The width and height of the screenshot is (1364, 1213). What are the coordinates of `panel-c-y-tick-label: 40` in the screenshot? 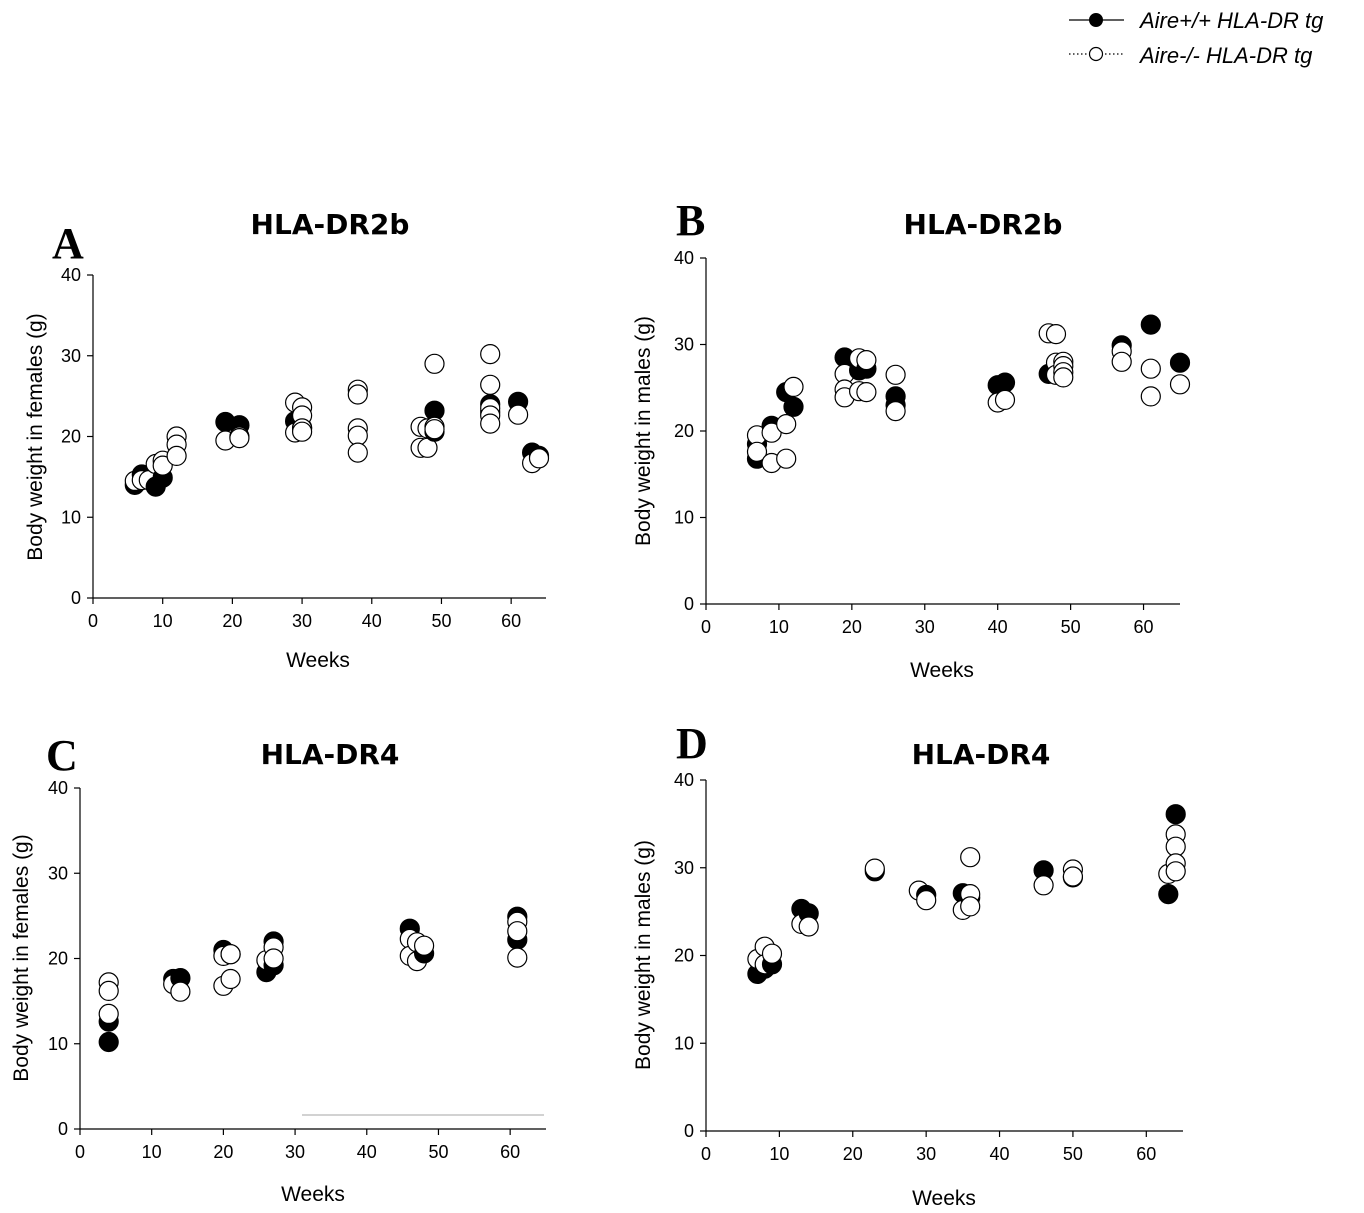 It's located at (58, 788).